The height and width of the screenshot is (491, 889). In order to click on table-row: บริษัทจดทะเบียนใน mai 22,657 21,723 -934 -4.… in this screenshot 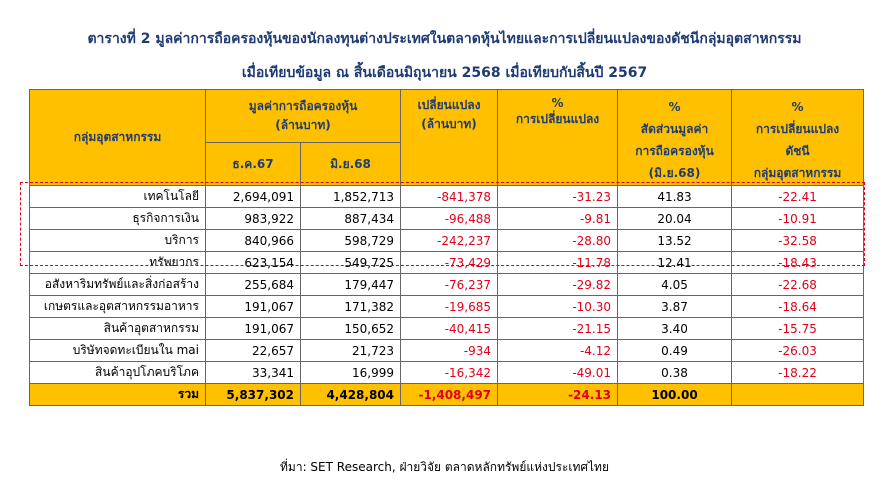, I will do `click(447, 350)`.